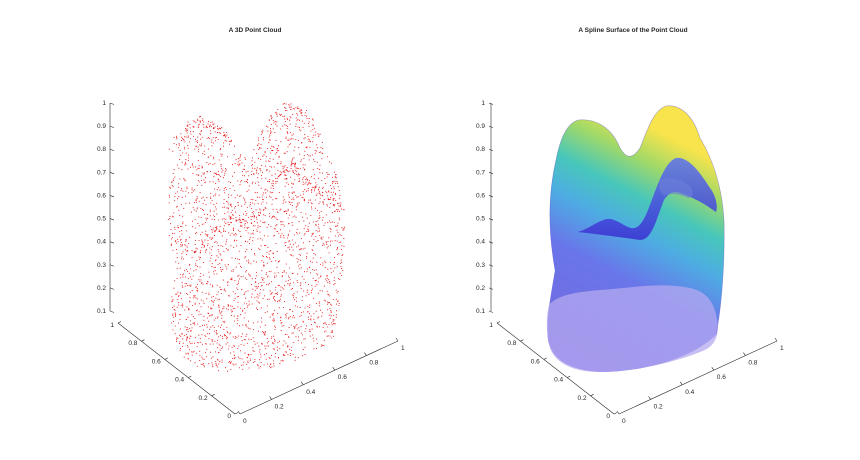 The image size is (860, 460). I want to click on z-tick-label: 0.8, so click(101, 149).